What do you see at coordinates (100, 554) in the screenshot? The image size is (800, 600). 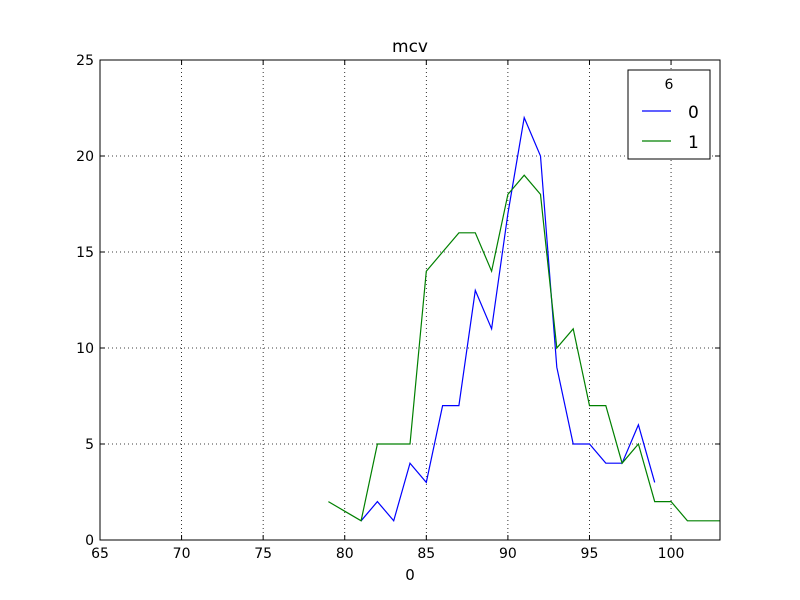 I see `x-tick-label: 65` at bounding box center [100, 554].